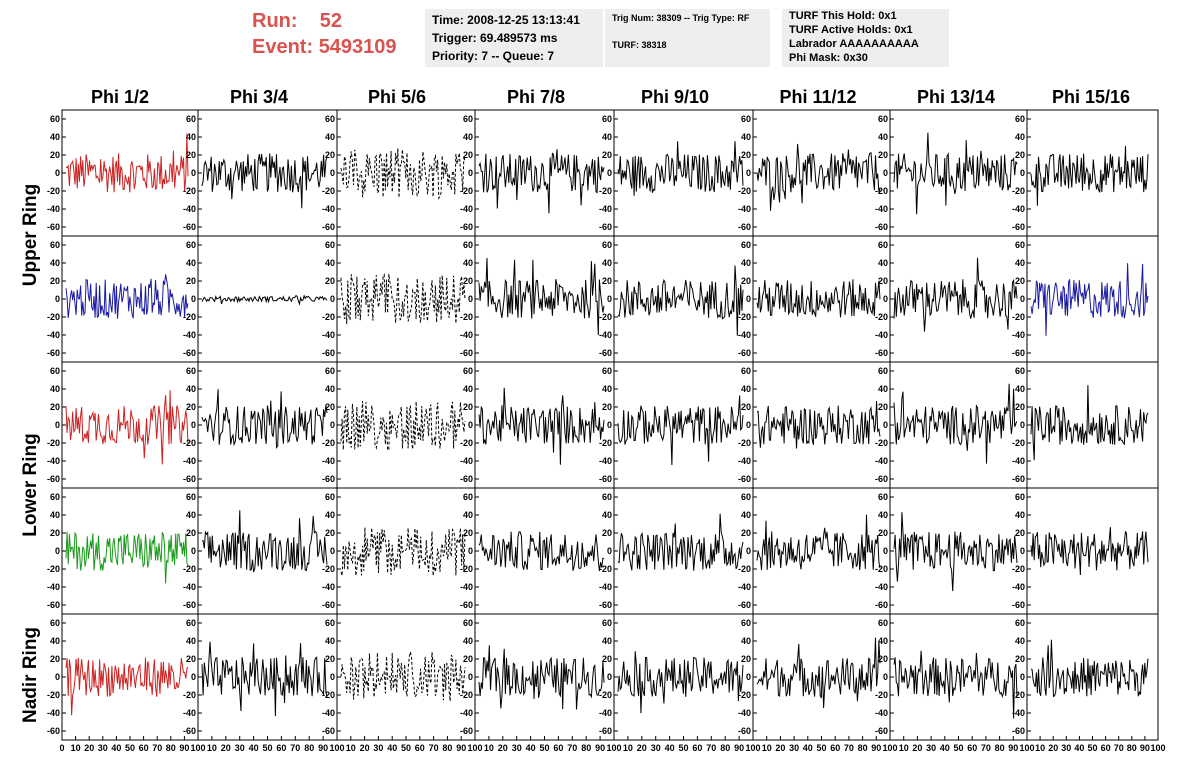 The height and width of the screenshot is (772, 1196). Describe the element at coordinates (127, 296) in the screenshot. I see `waveform-r2-c1` at that location.